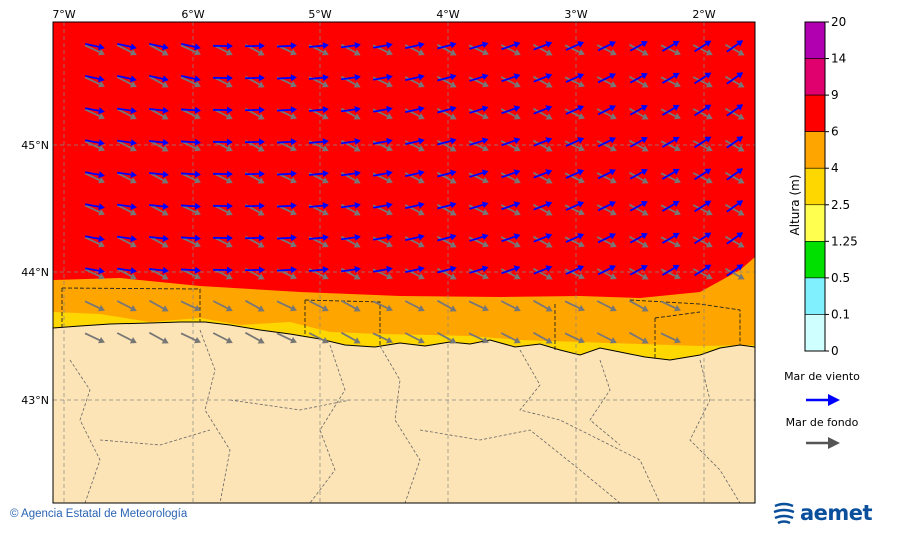 The image size is (900, 533). I want to click on maritime-zones, so click(401, 322).